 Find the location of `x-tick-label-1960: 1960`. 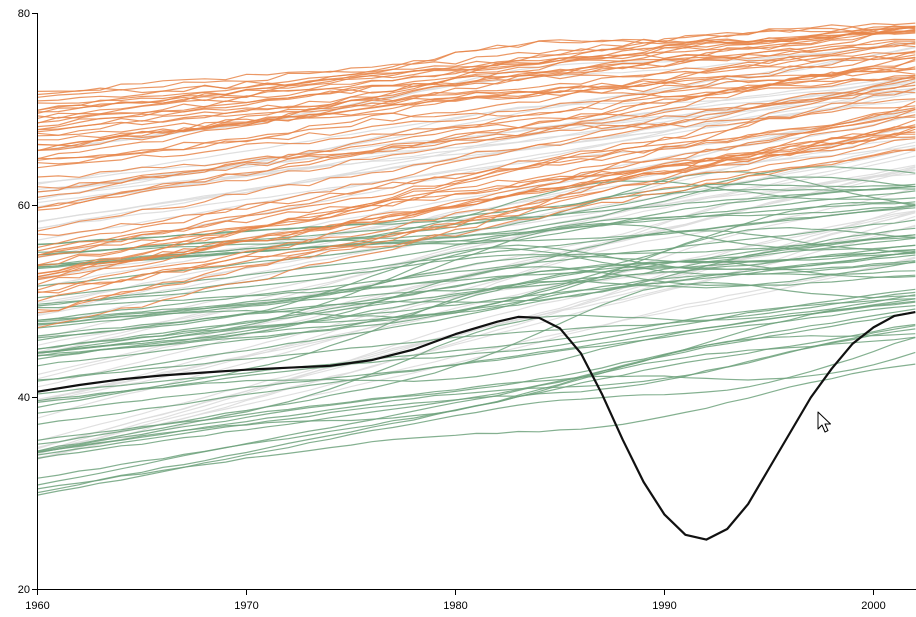

x-tick-label-1960: 1960 is located at coordinates (37, 606).